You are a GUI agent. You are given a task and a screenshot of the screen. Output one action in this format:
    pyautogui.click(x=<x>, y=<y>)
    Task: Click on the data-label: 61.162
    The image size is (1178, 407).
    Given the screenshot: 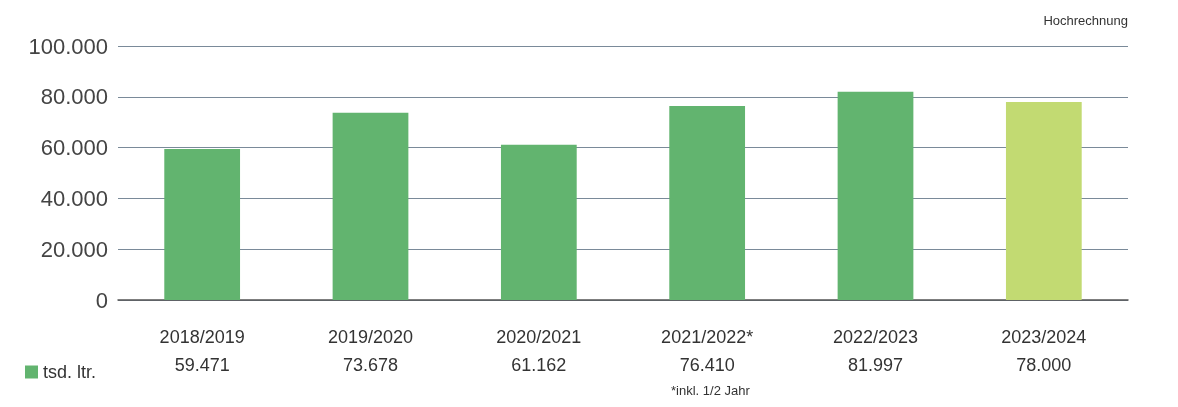 What is the action you would take?
    pyautogui.click(x=539, y=365)
    